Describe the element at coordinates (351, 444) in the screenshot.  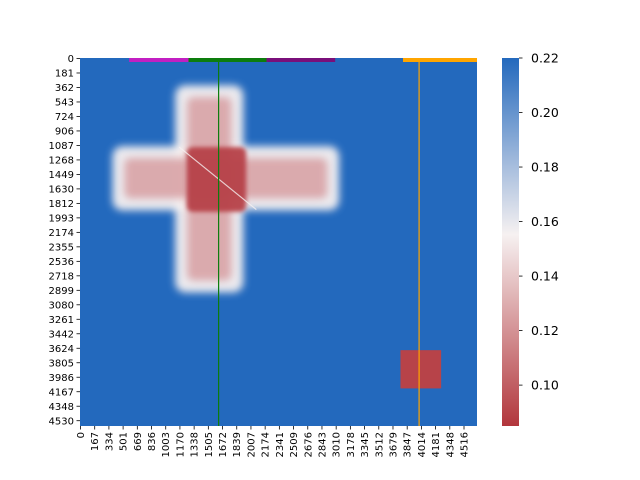
I see `x-tick-label: 3178` at that location.